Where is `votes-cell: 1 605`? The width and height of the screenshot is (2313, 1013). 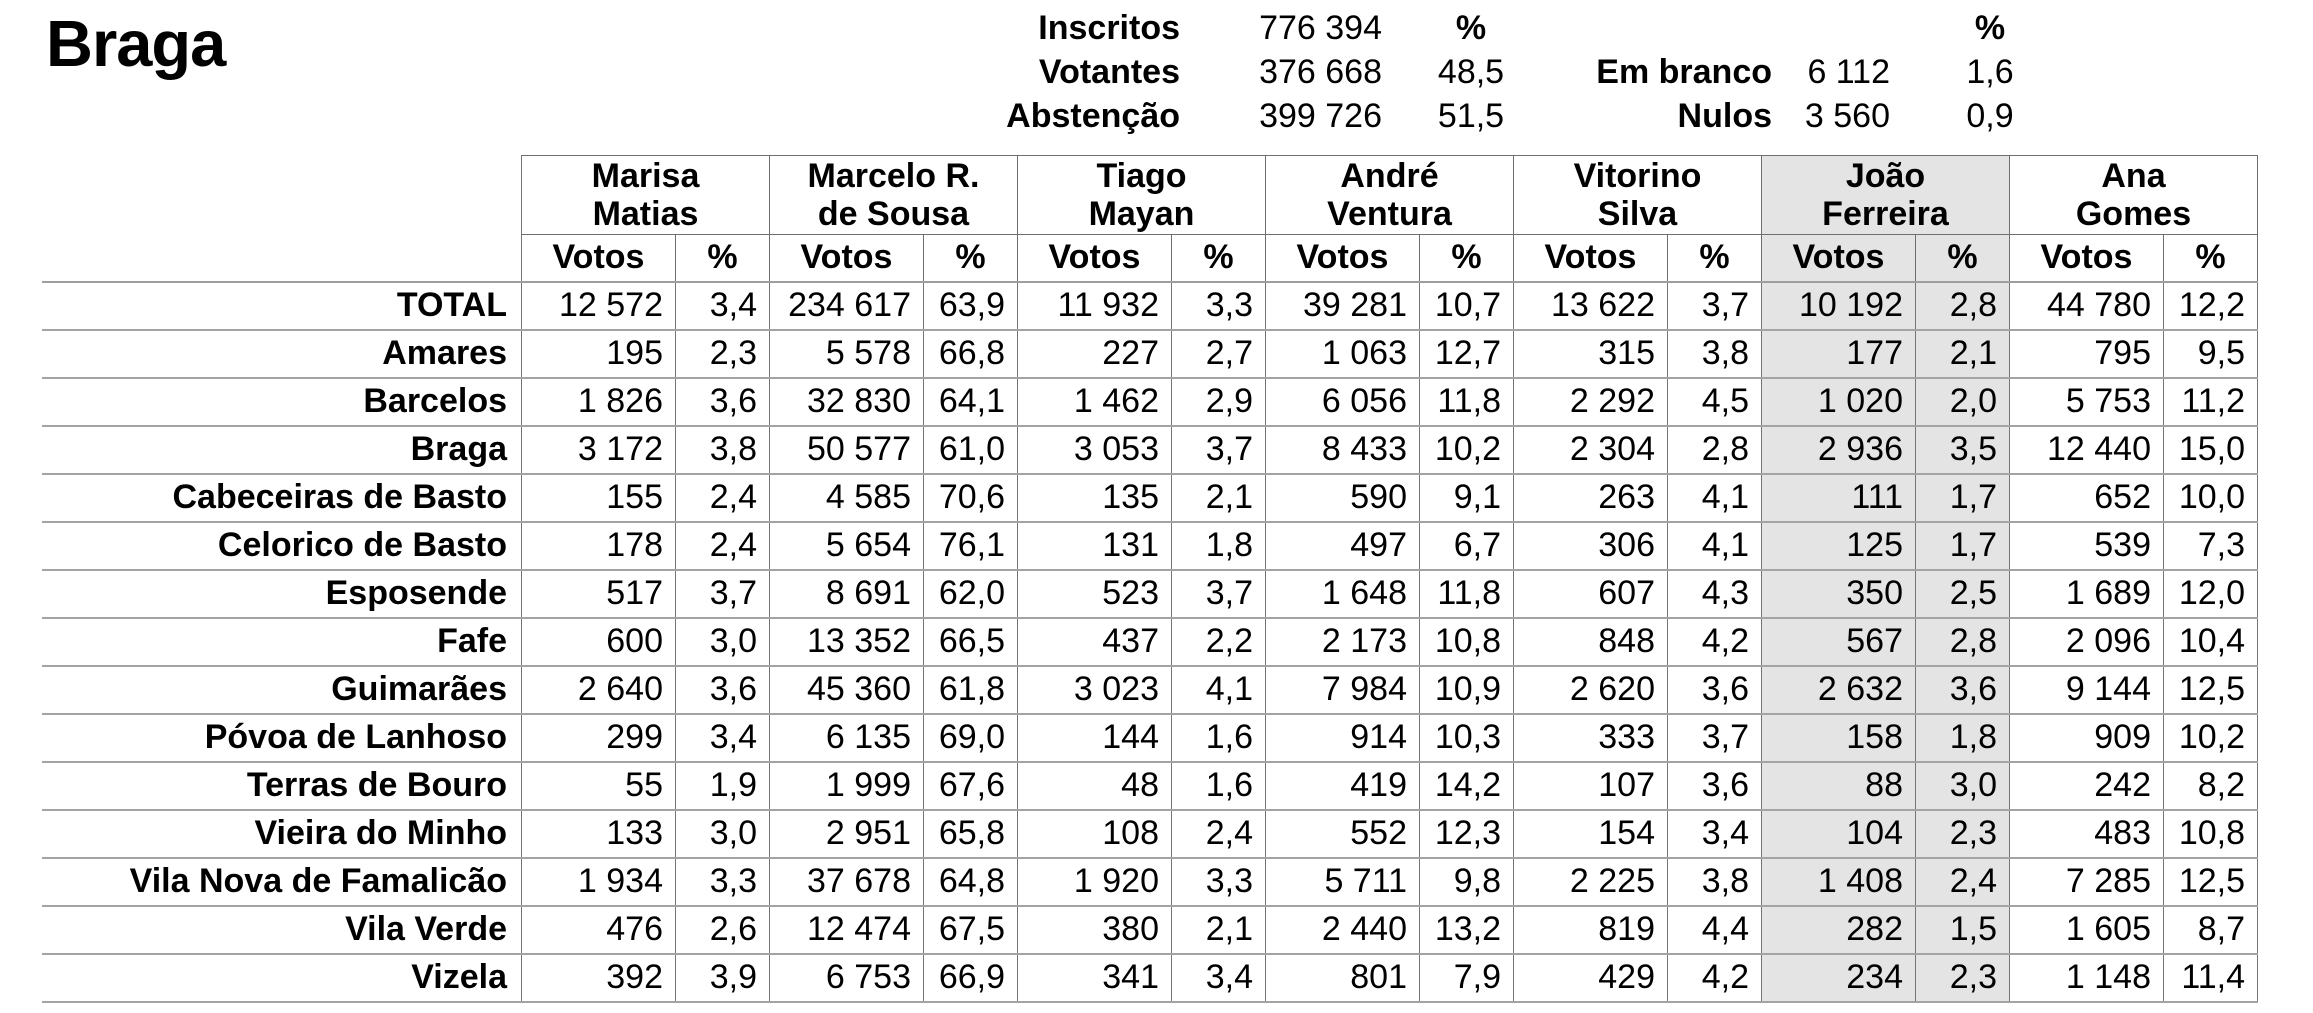 votes-cell: 1 605 is located at coordinates (2087, 930).